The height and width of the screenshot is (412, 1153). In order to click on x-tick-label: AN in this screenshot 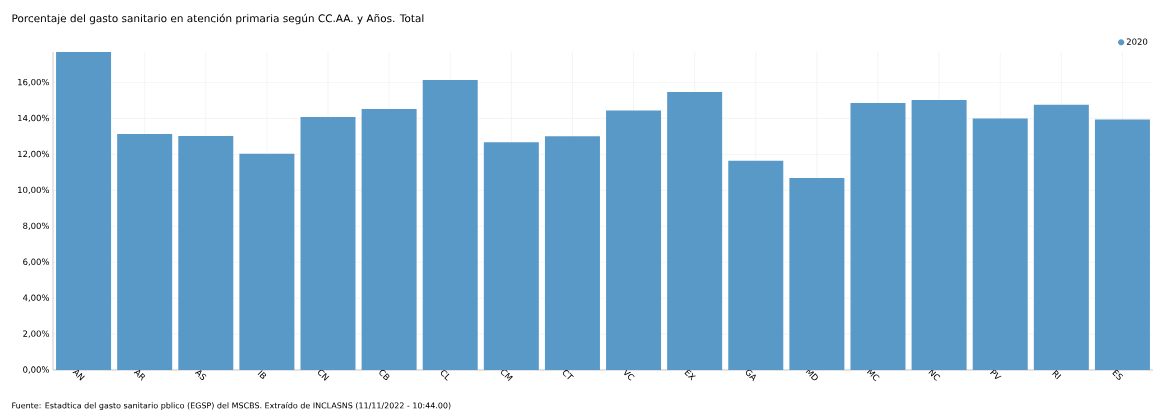, I will do `click(78, 375)`.